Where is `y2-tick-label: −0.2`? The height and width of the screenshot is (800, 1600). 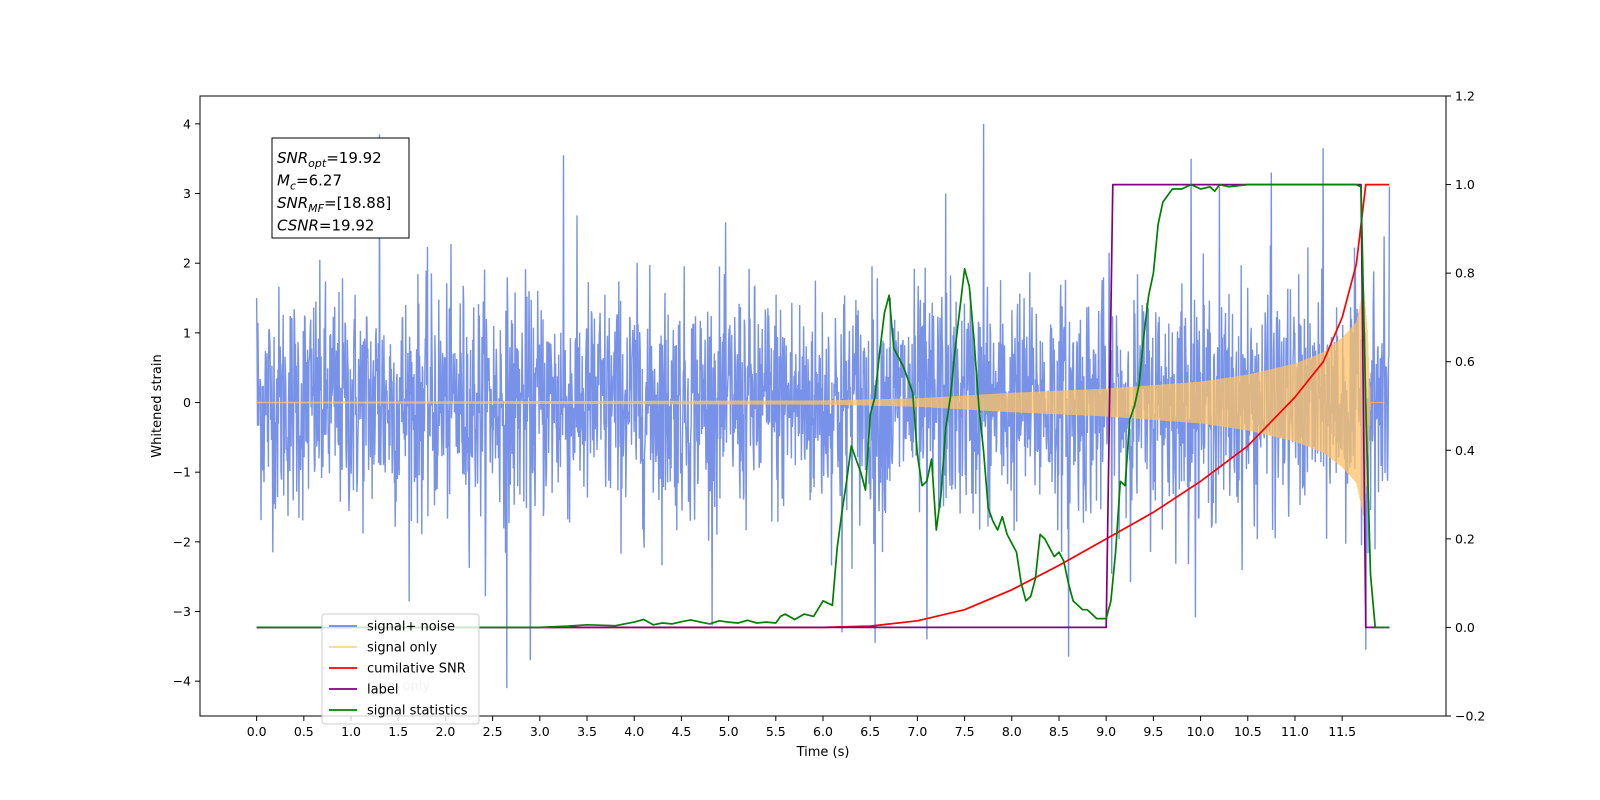 y2-tick-label: −0.2 is located at coordinates (1470, 716).